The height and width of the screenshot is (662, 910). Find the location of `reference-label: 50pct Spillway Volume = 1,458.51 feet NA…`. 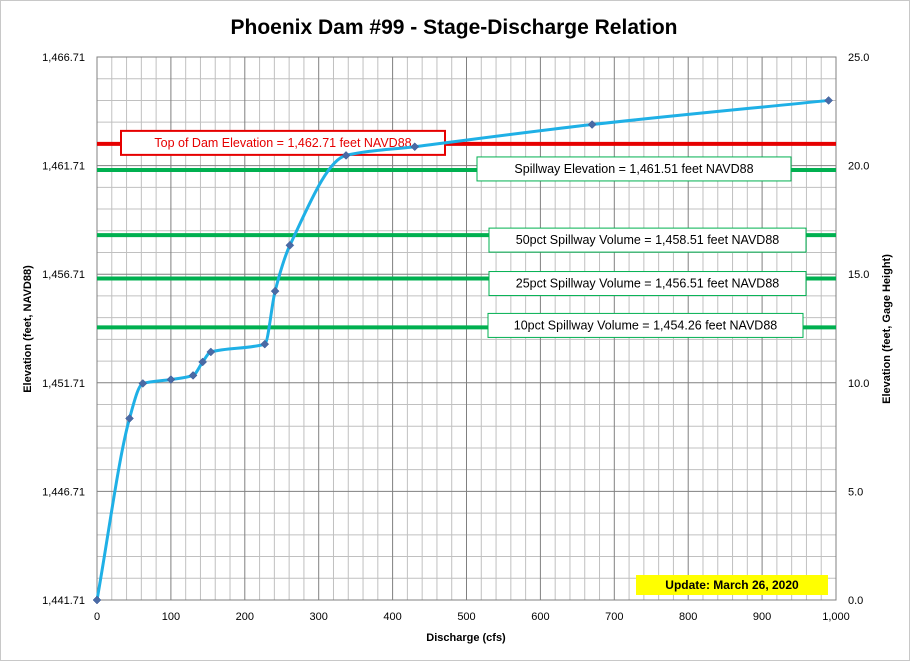

reference-label: 50pct Spillway Volume = 1,458.51 feet NA… is located at coordinates (648, 240).